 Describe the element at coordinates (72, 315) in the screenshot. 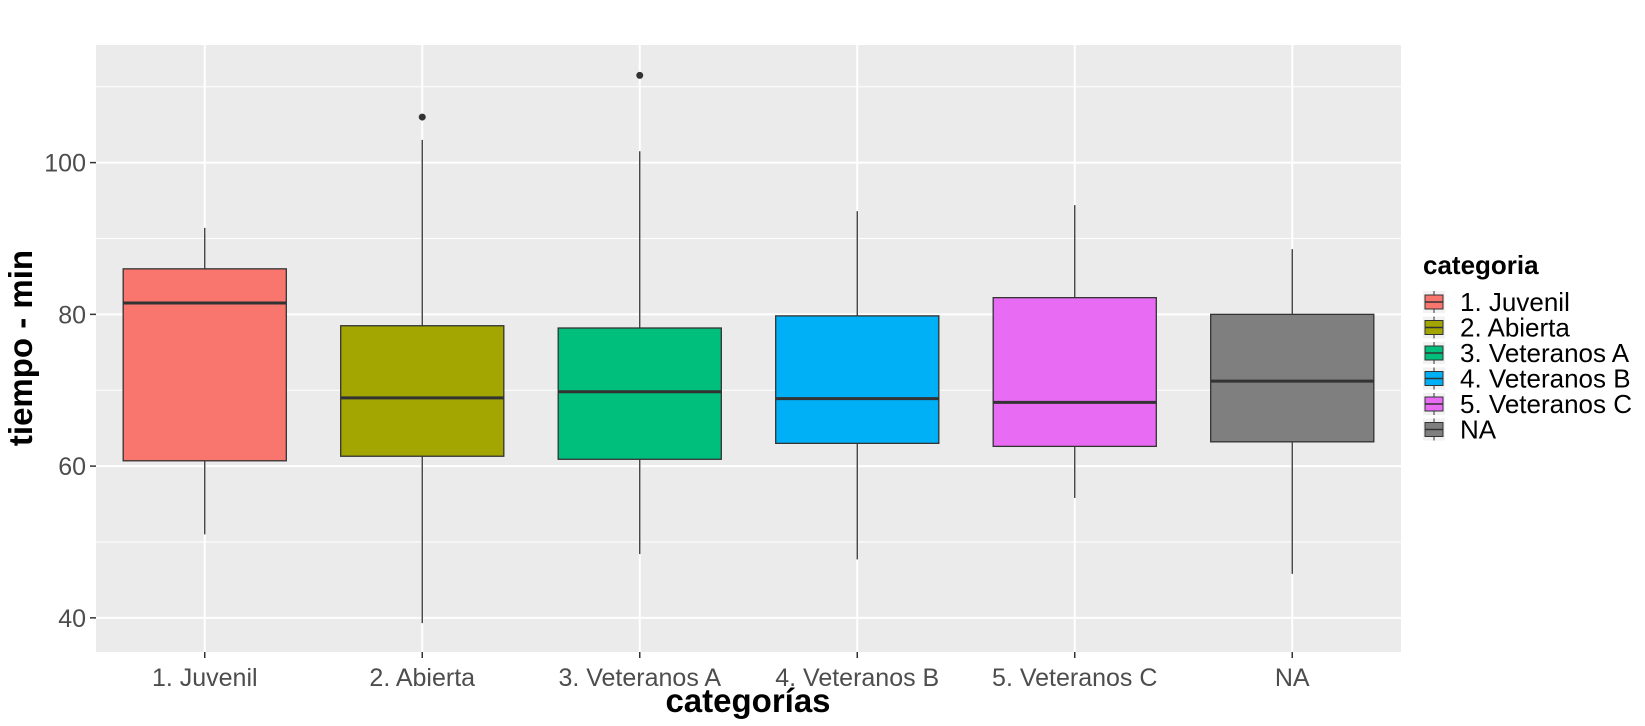

I see `y-tick-label: 80` at that location.